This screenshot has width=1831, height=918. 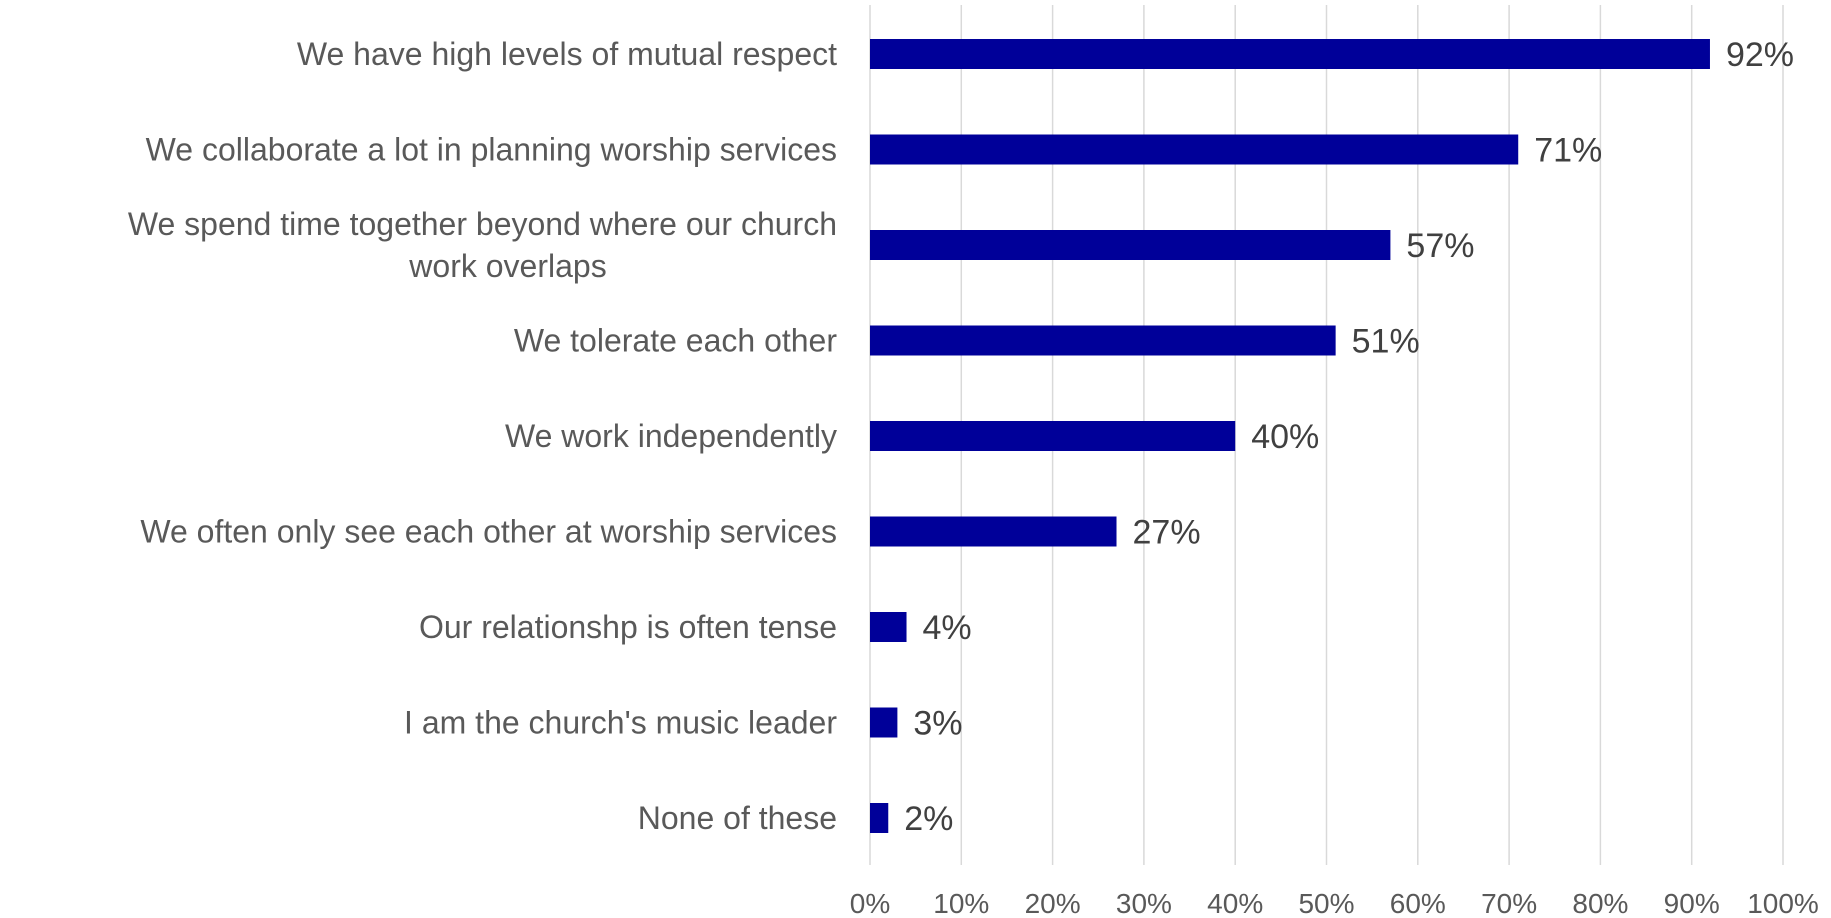 I want to click on x-axis-ticks: 0% 10% 20% 30% 40% 50% 60% 70% 80% 90% 100%, so click(x=1334, y=903).